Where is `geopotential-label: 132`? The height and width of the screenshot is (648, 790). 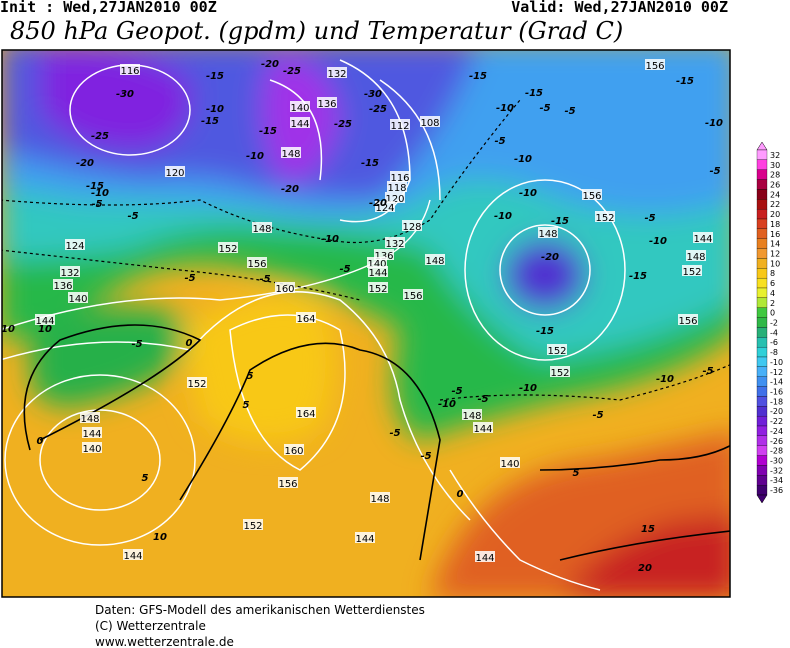
geopotential-label: 132 is located at coordinates (394, 244).